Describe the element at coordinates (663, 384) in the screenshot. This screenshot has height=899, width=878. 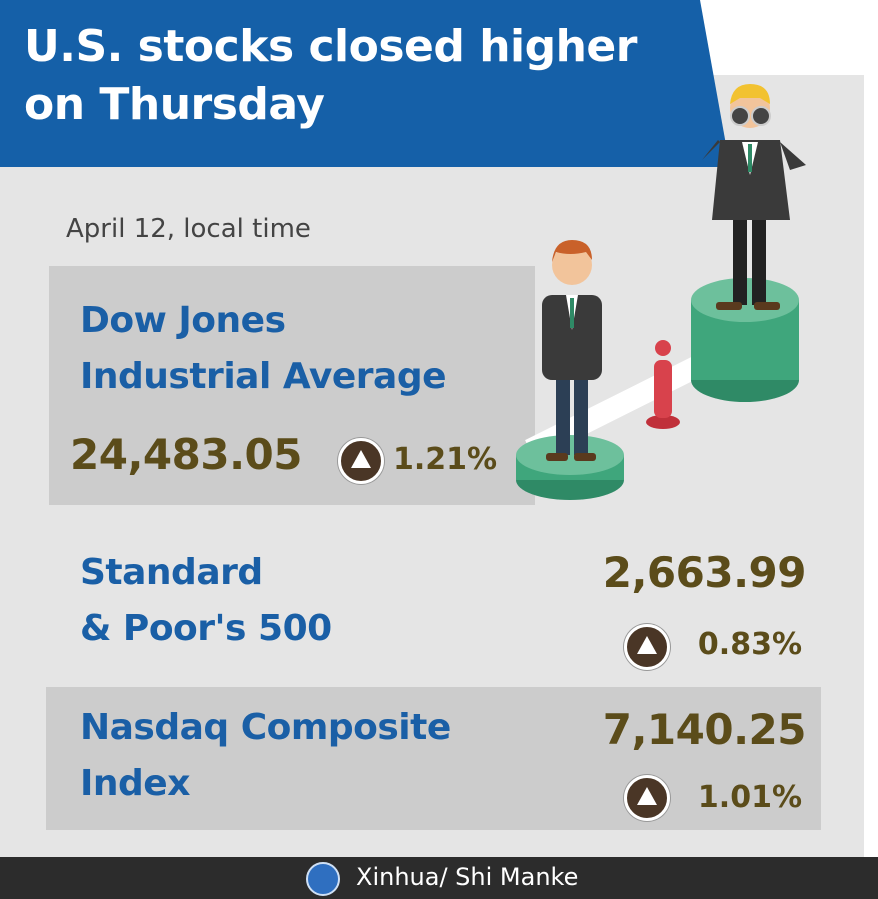
I see `small-red-figure` at that location.